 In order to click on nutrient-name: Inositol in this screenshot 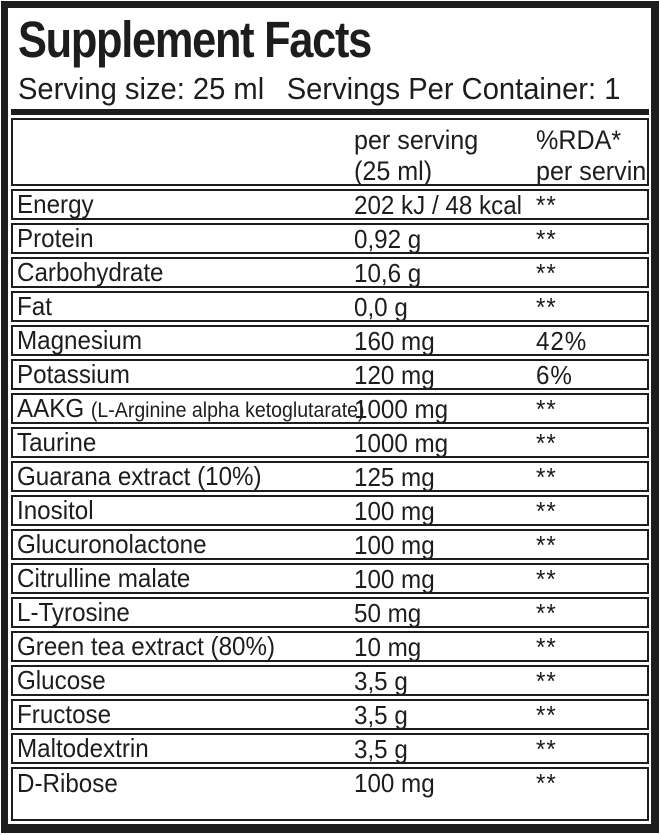, I will do `click(55, 510)`.